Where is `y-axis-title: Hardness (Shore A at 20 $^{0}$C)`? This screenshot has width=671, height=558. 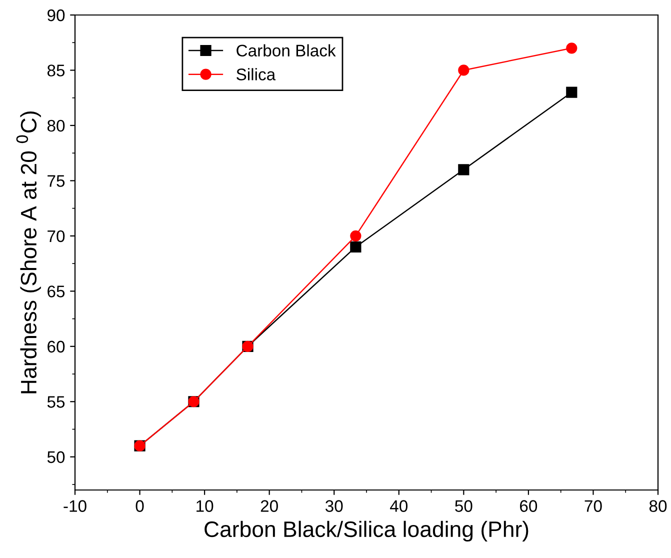
y-axis-title: Hardness (Shore A at 20 $^{0}$C) is located at coordinates (28, 253).